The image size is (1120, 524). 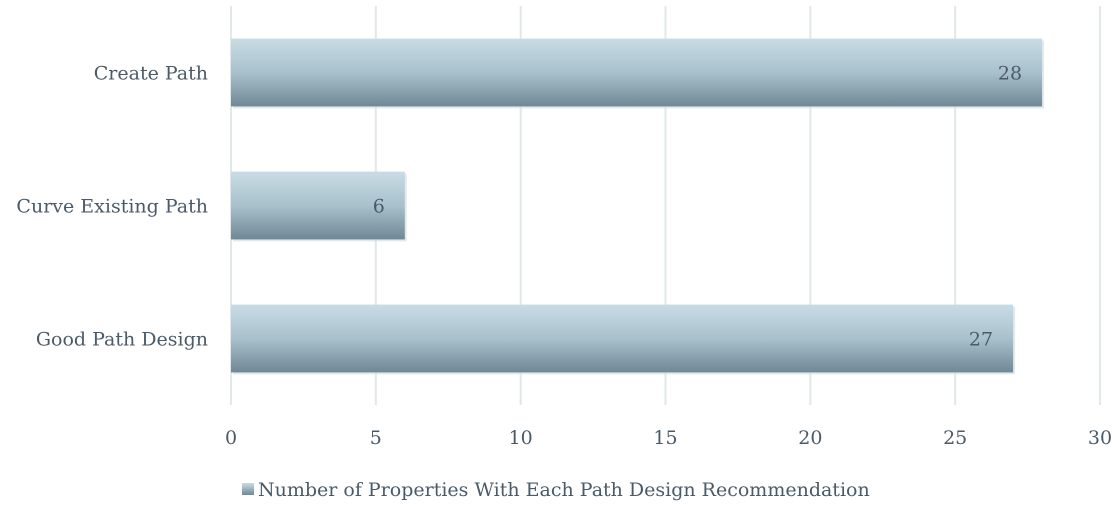 What do you see at coordinates (248, 489) in the screenshot?
I see `legend-swatch` at bounding box center [248, 489].